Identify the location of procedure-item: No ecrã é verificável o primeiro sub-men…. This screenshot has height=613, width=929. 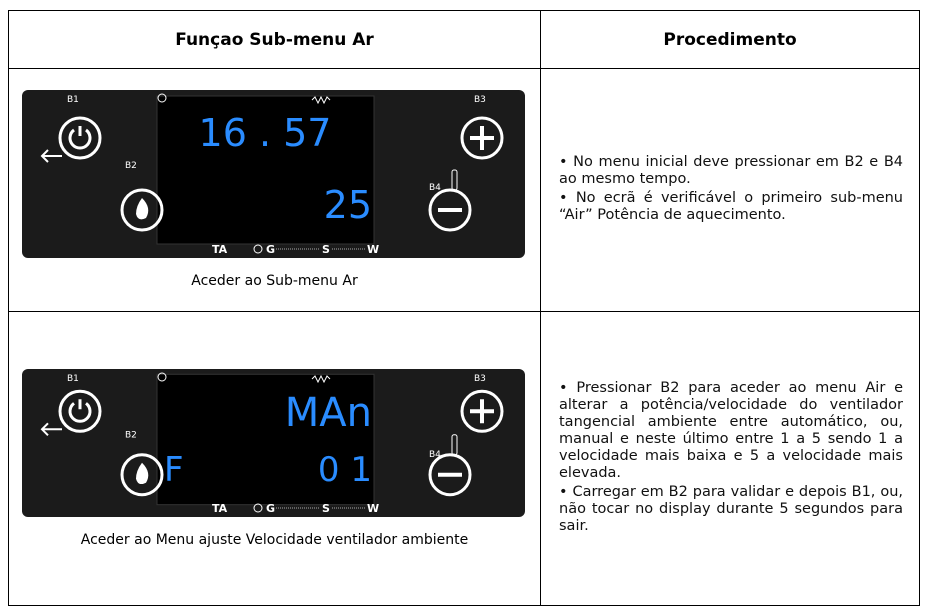
(731, 207).